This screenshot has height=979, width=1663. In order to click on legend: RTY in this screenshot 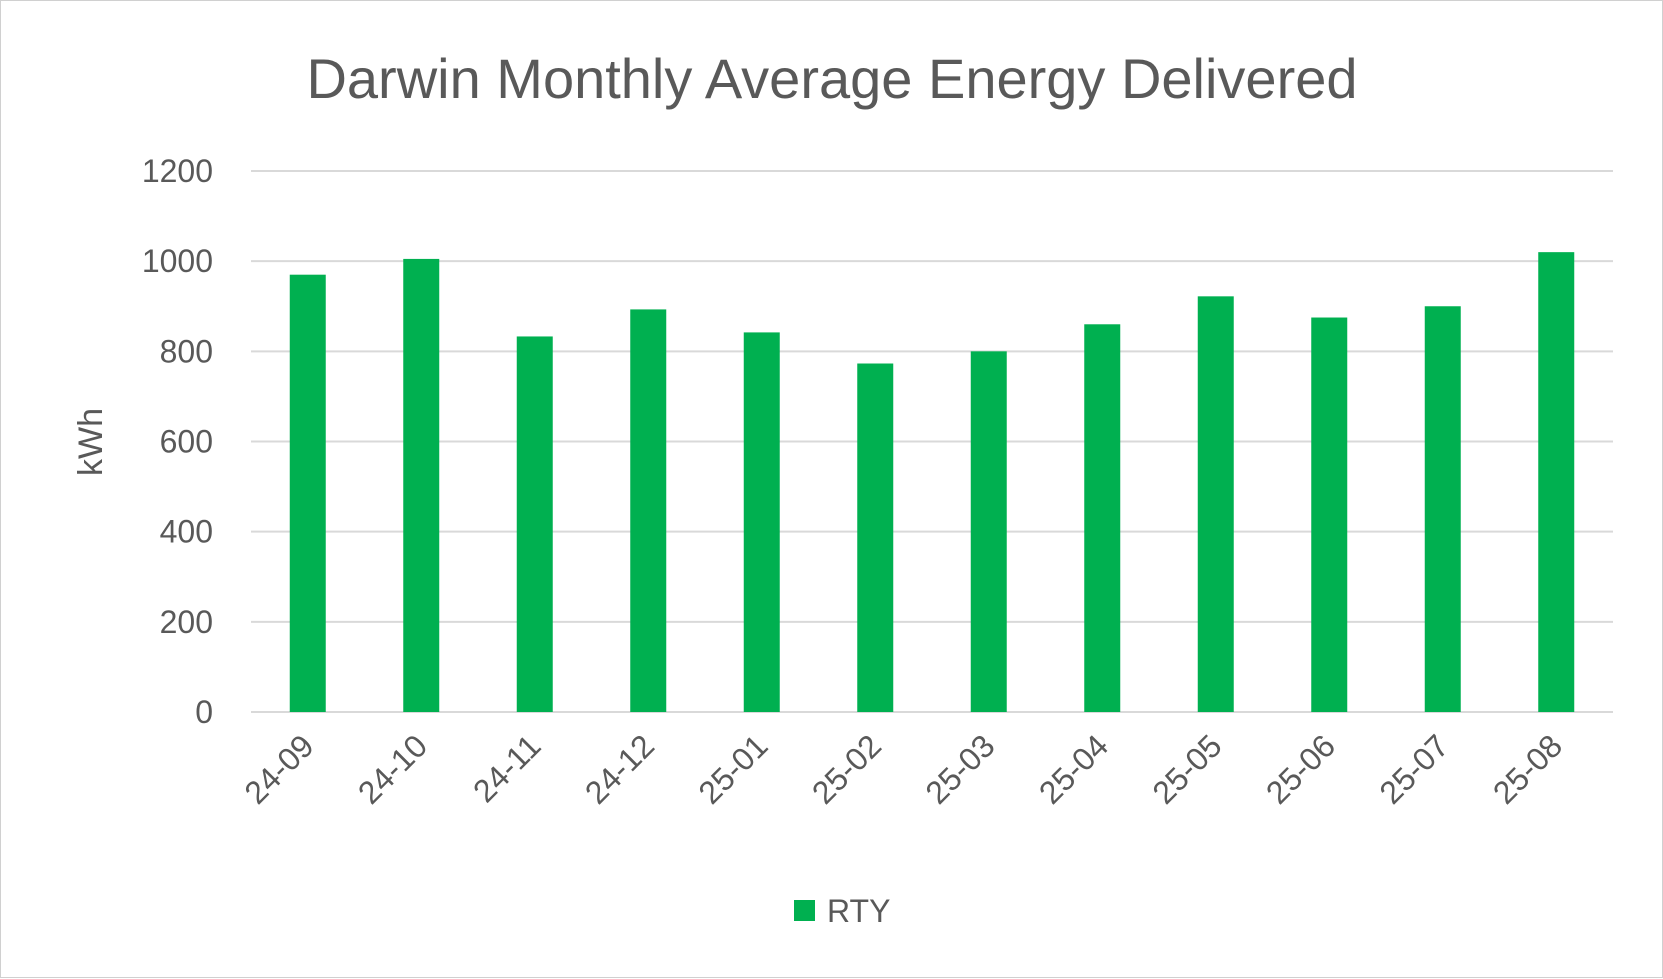, I will do `click(842, 911)`.